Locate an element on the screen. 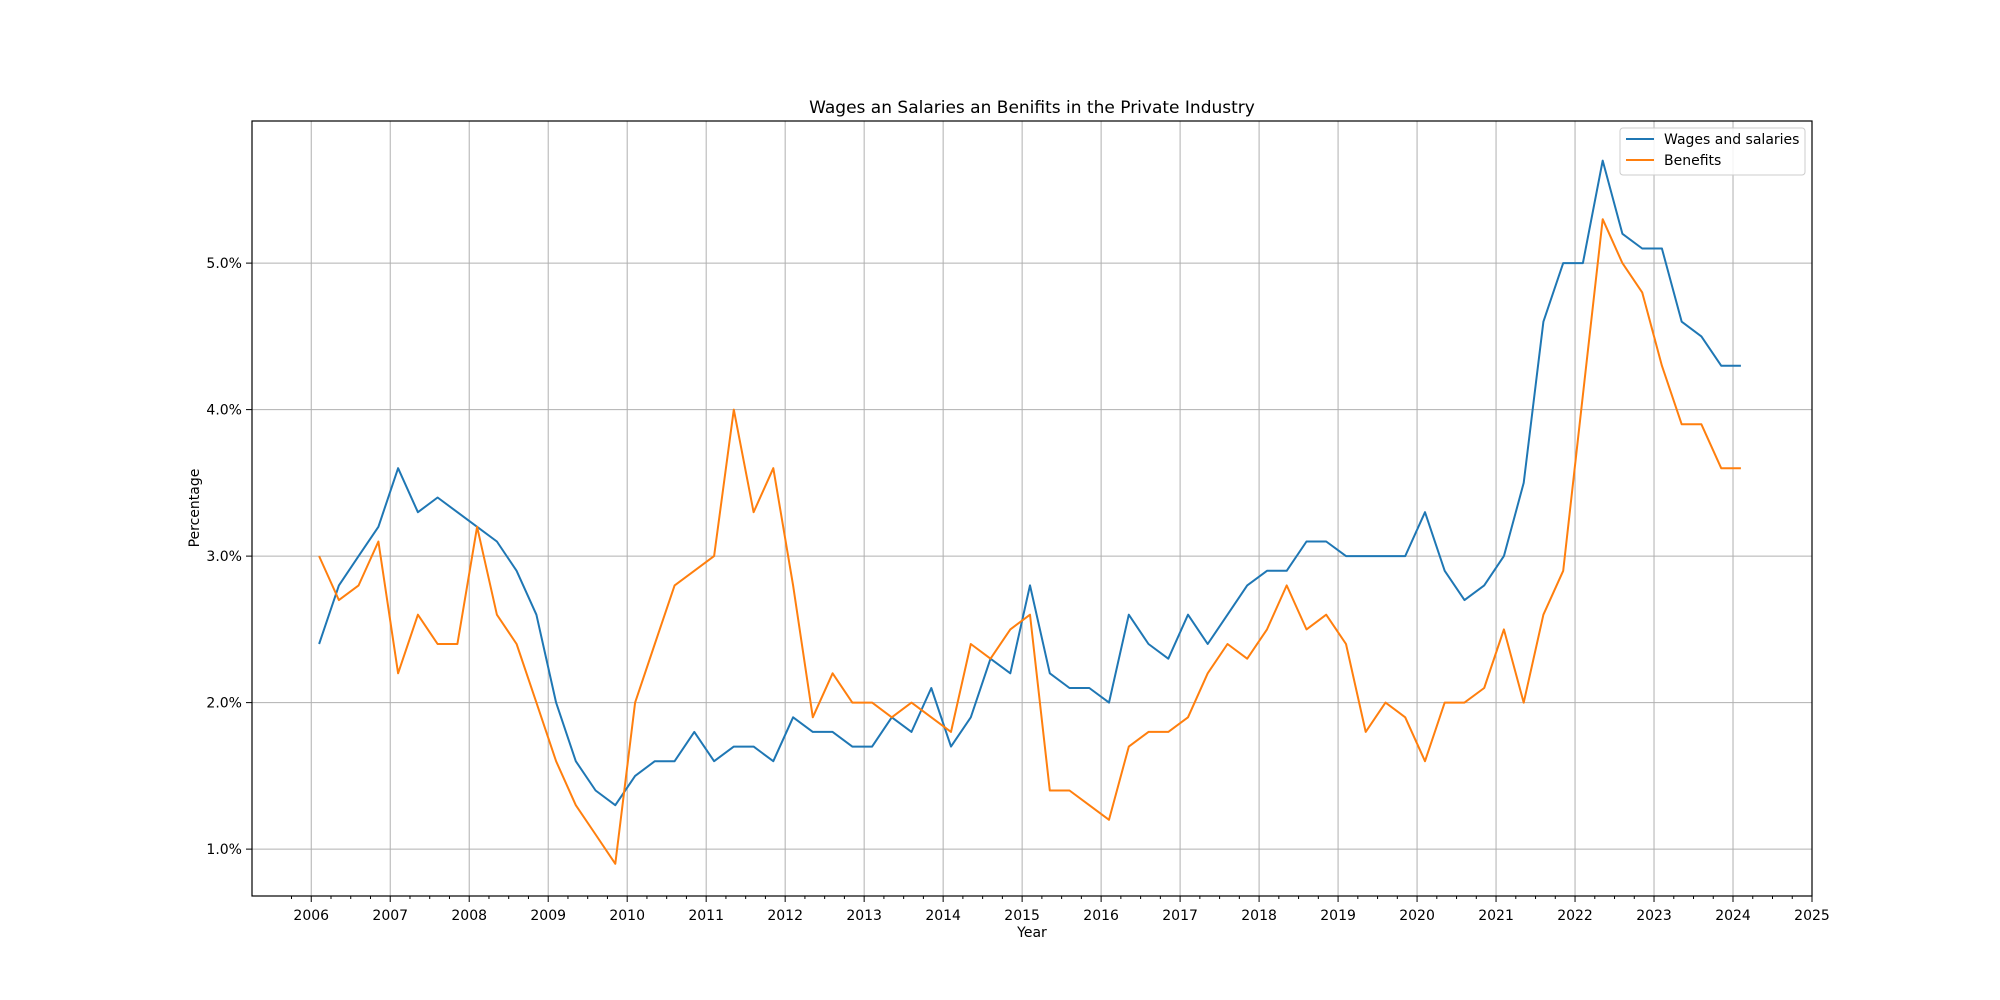 Image resolution: width=2000 pixels, height=1000 pixels. x-tick-label: 2019 is located at coordinates (1338, 916).